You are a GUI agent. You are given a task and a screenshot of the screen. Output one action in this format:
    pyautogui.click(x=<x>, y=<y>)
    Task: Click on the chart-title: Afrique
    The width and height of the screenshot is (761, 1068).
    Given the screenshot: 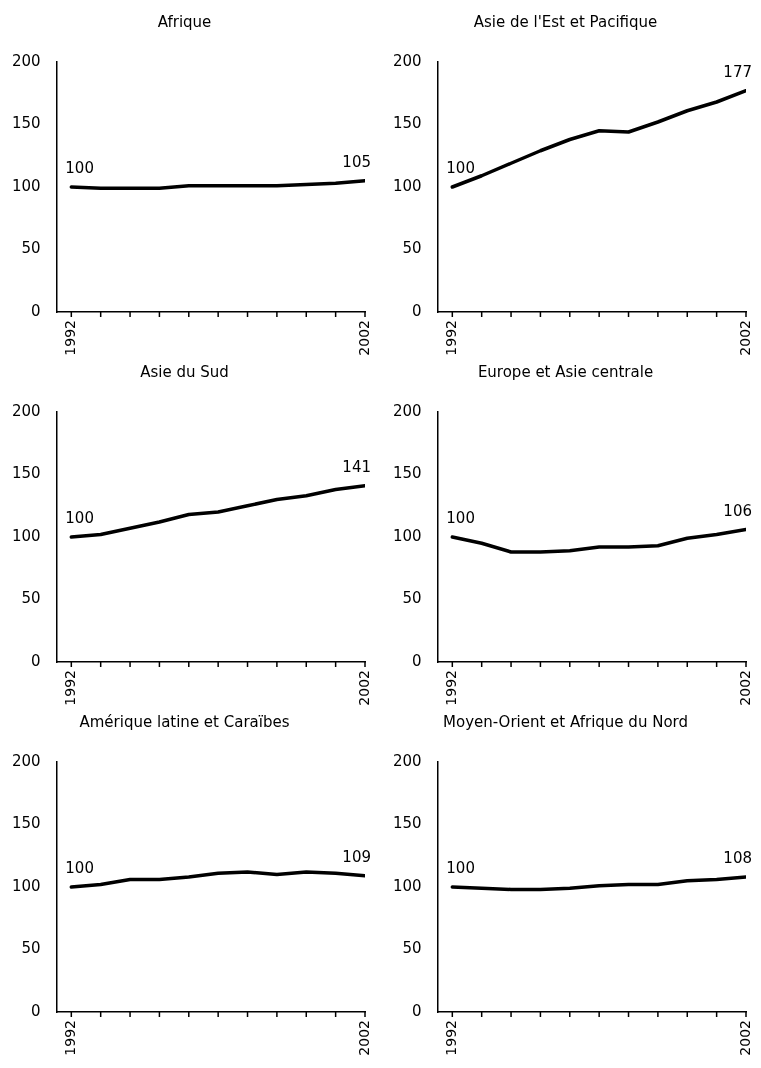 What is the action you would take?
    pyautogui.click(x=184, y=21)
    